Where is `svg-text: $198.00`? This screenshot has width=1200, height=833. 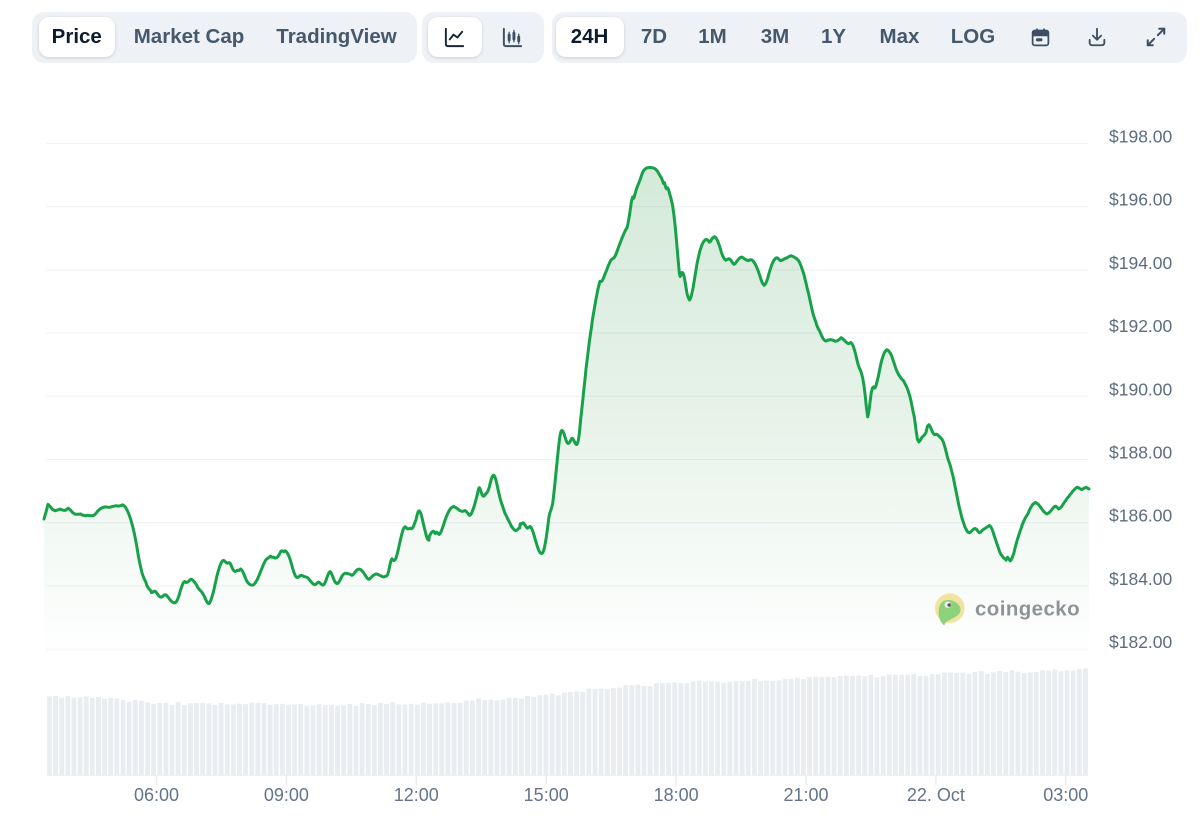
svg-text: $198.00 is located at coordinates (1141, 137).